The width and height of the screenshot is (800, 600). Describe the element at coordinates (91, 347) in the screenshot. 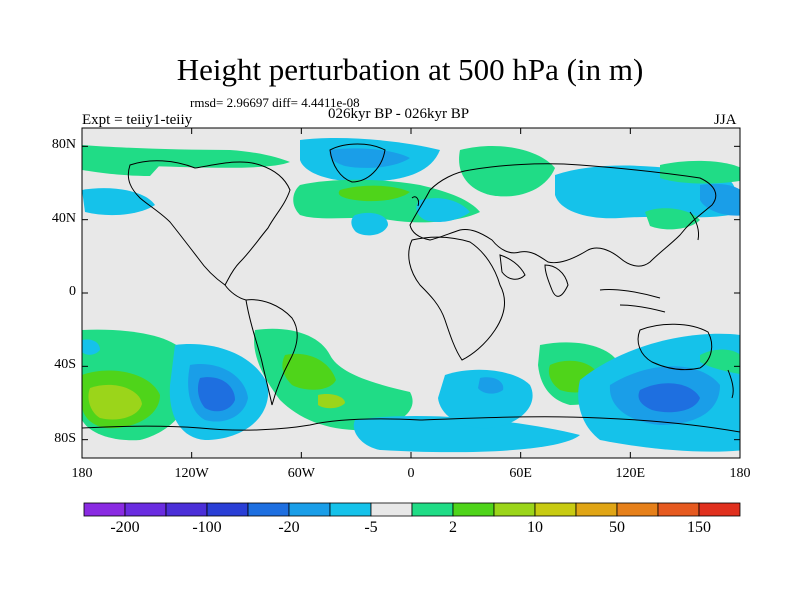

I see `contour-southwest-pacific-negative` at that location.